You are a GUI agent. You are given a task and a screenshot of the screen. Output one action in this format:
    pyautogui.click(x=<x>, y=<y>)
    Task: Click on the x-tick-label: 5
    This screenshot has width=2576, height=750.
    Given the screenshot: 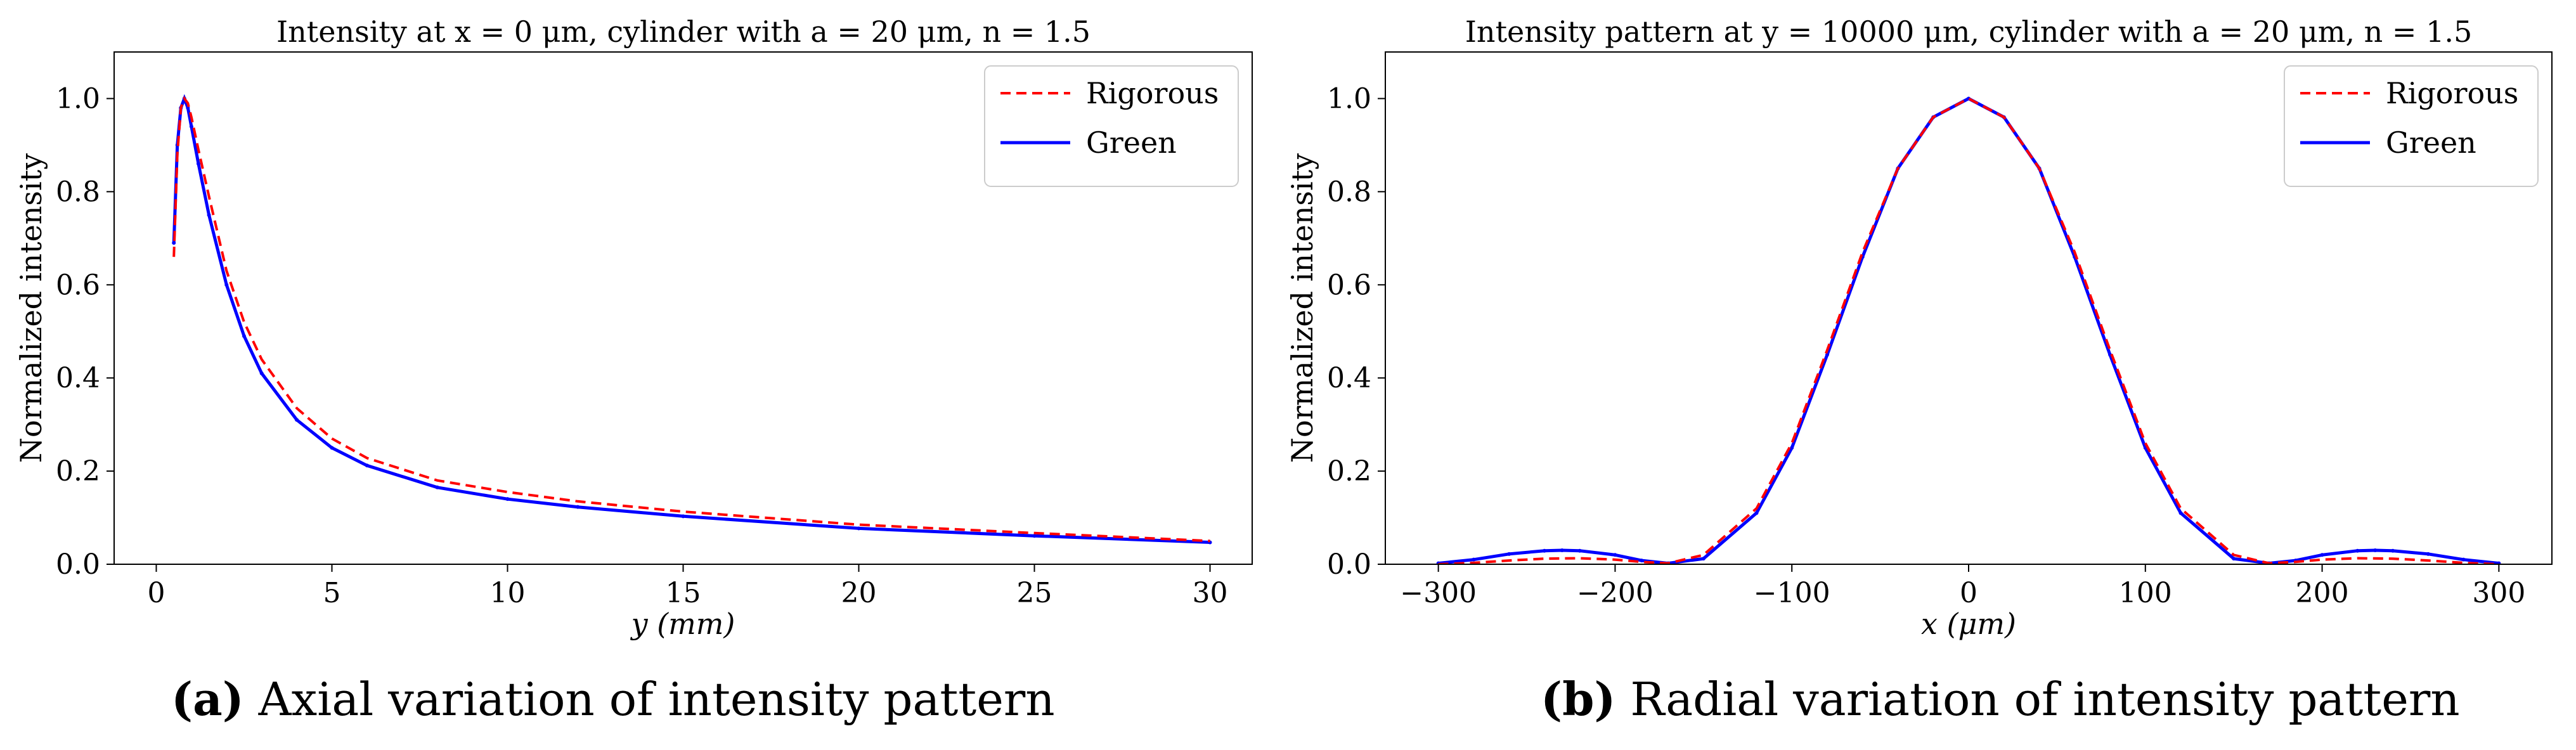 What is the action you would take?
    pyautogui.click(x=331, y=593)
    